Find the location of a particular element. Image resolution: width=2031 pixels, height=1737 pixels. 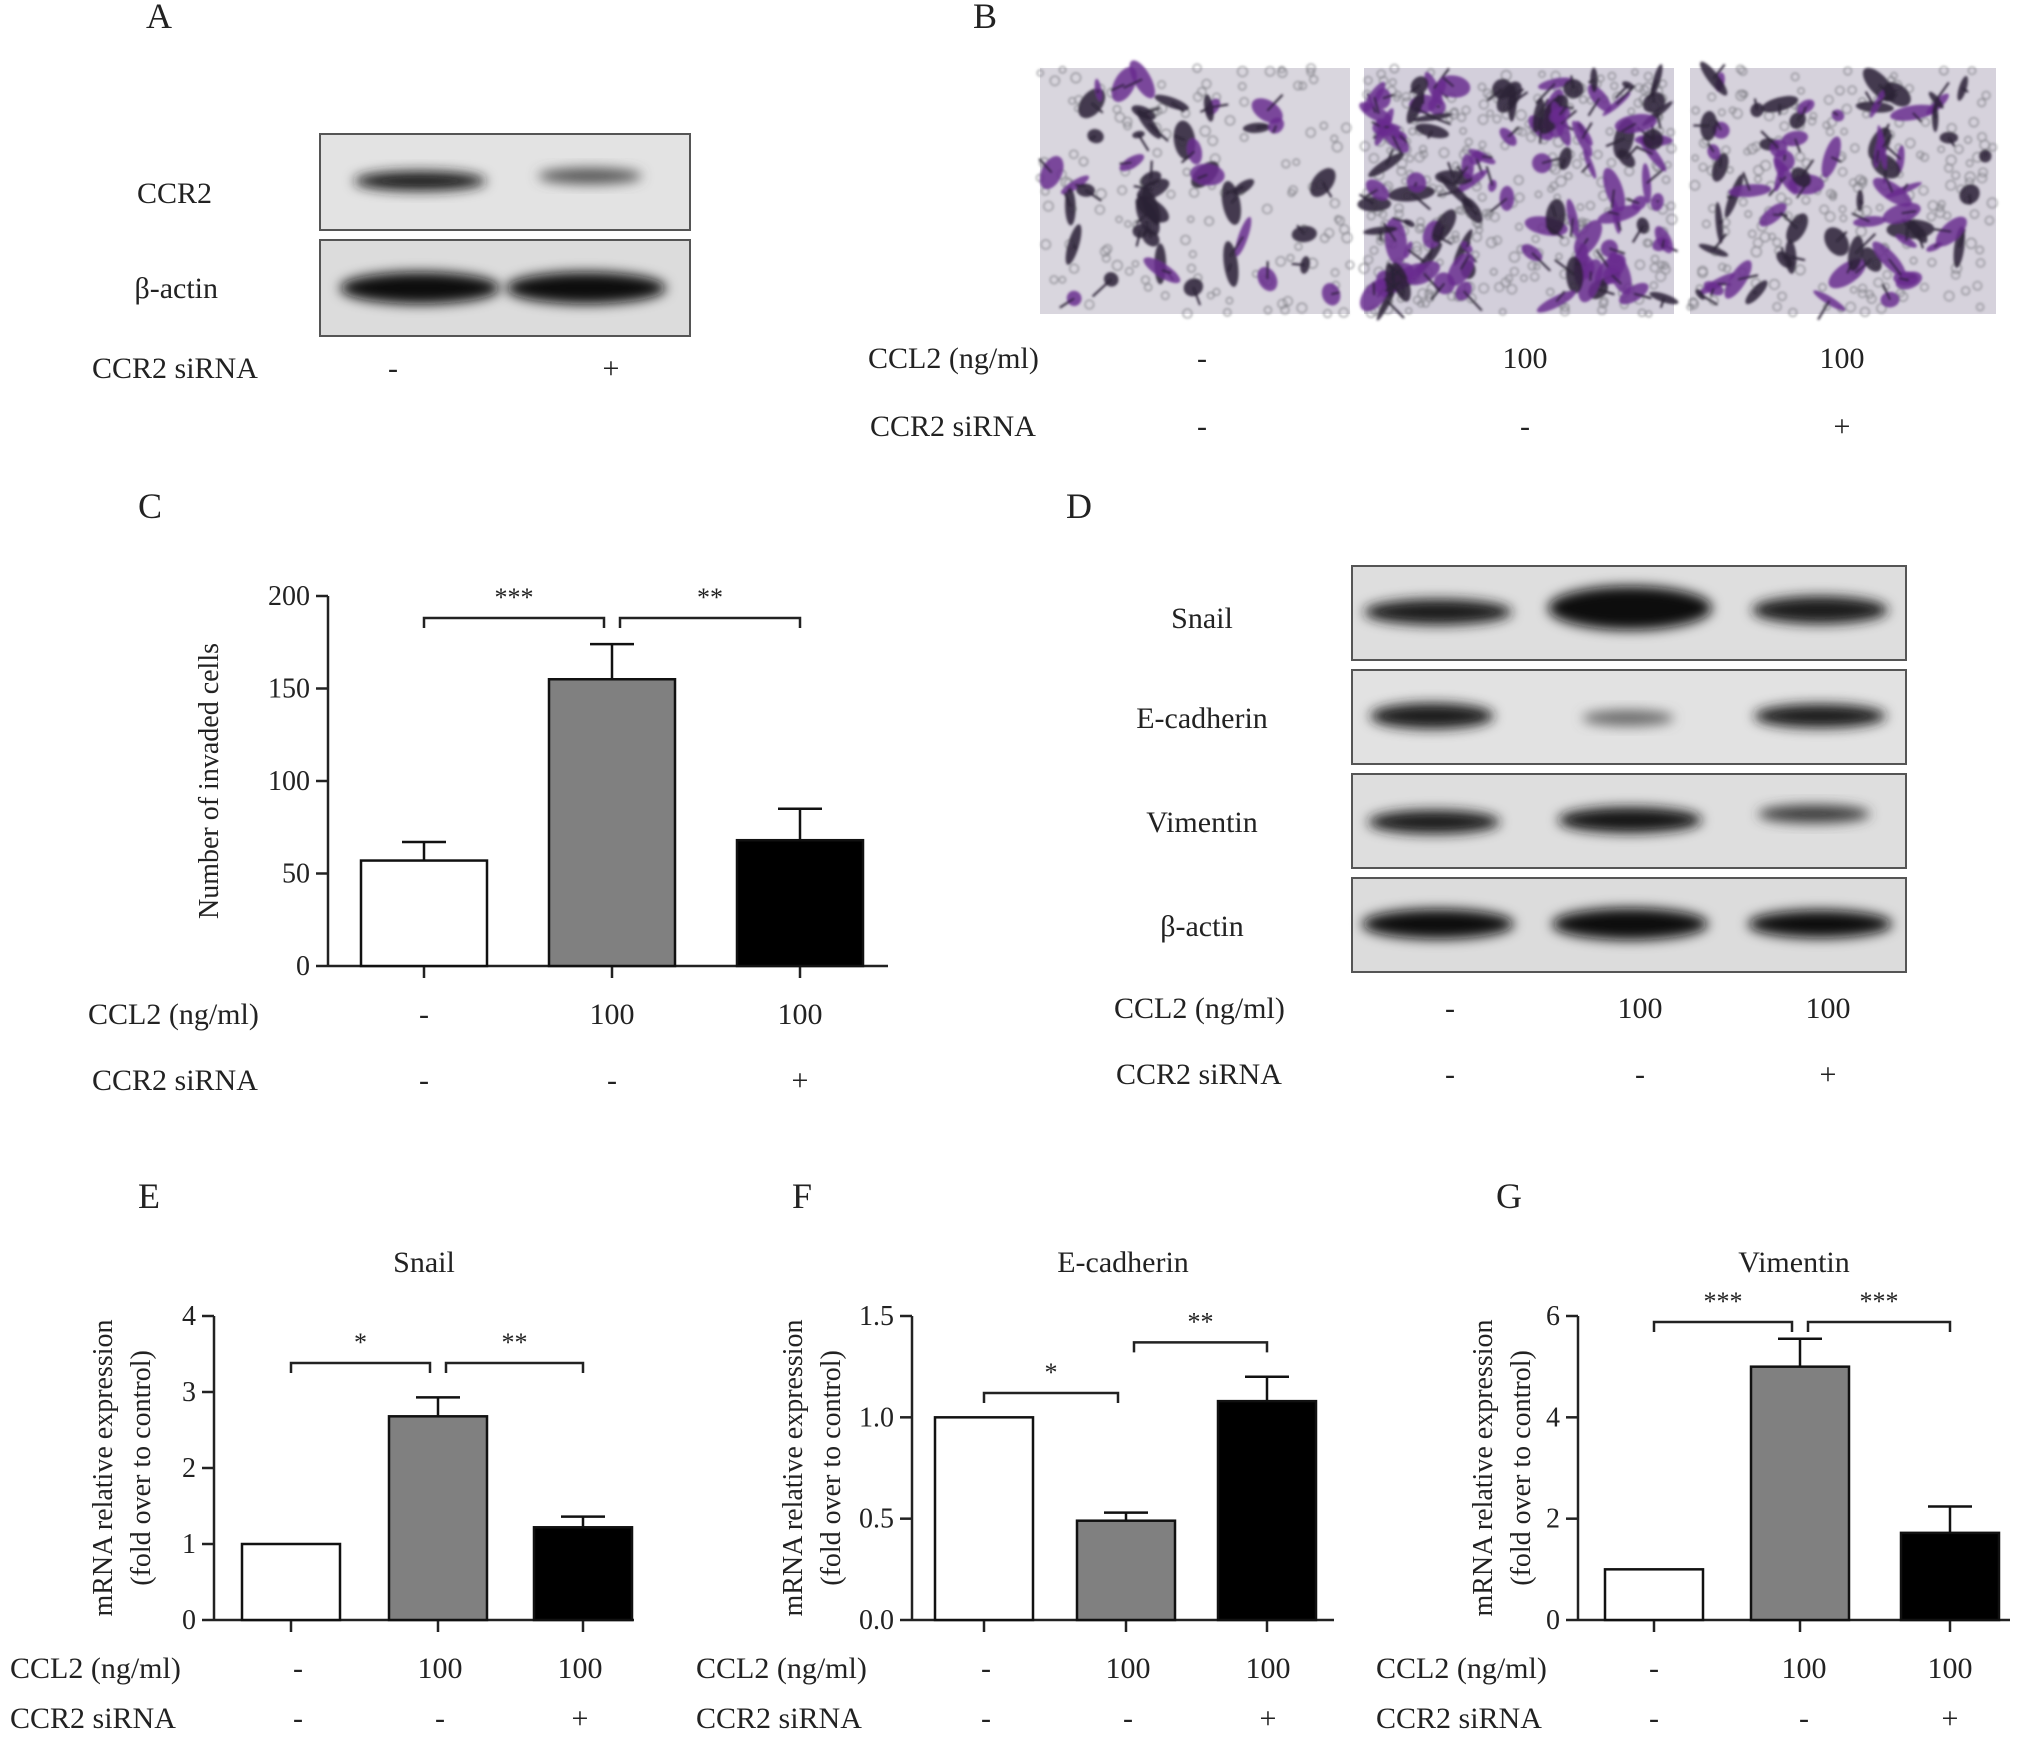

blot-label-actin-d: β-actin is located at coordinates (1202, 926).